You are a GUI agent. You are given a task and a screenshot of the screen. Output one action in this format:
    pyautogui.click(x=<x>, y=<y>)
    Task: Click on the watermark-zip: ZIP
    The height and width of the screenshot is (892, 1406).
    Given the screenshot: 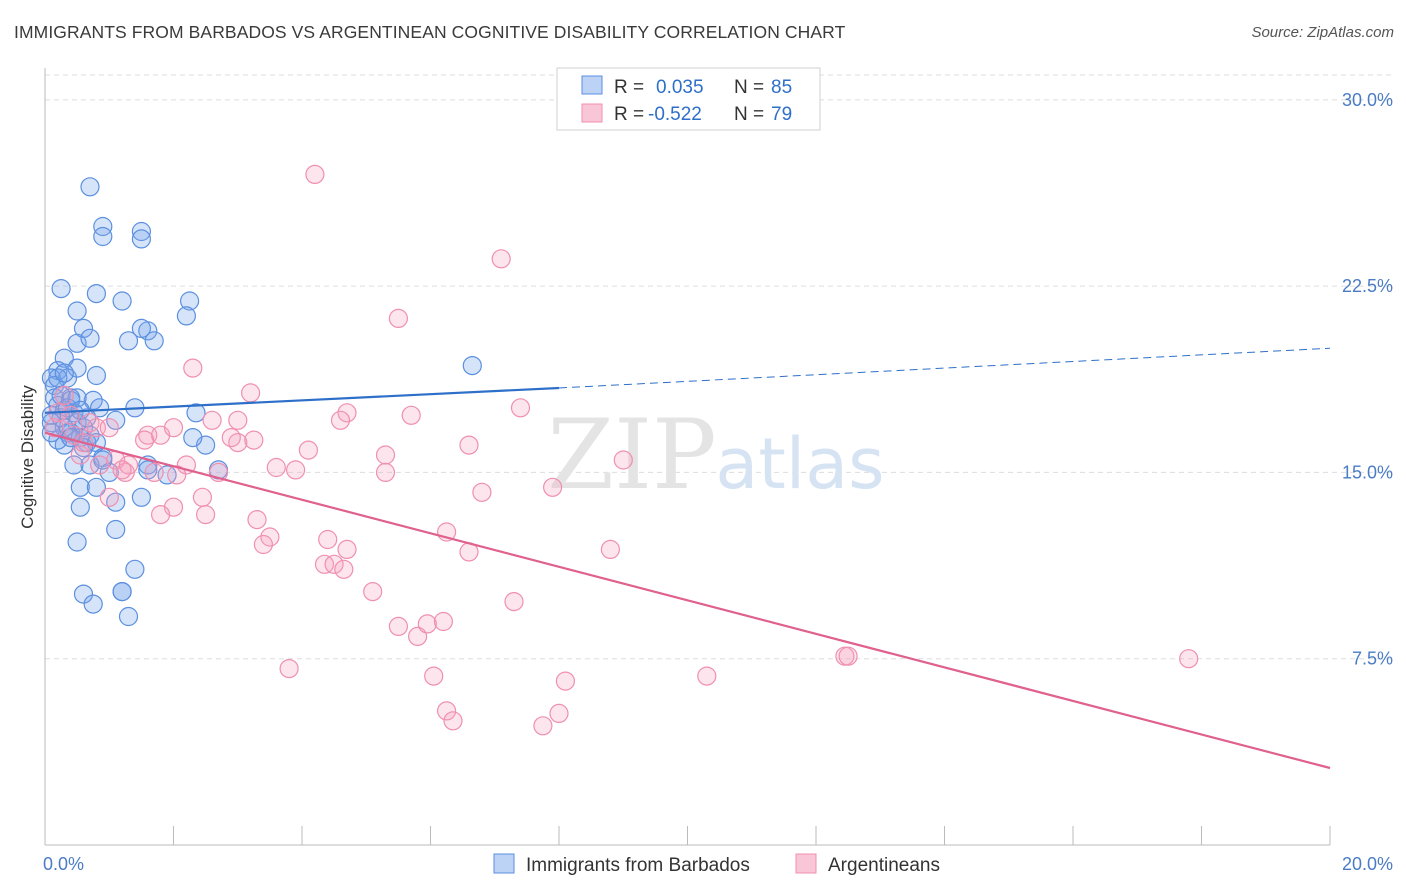 What is the action you would take?
    pyautogui.click(x=631, y=455)
    